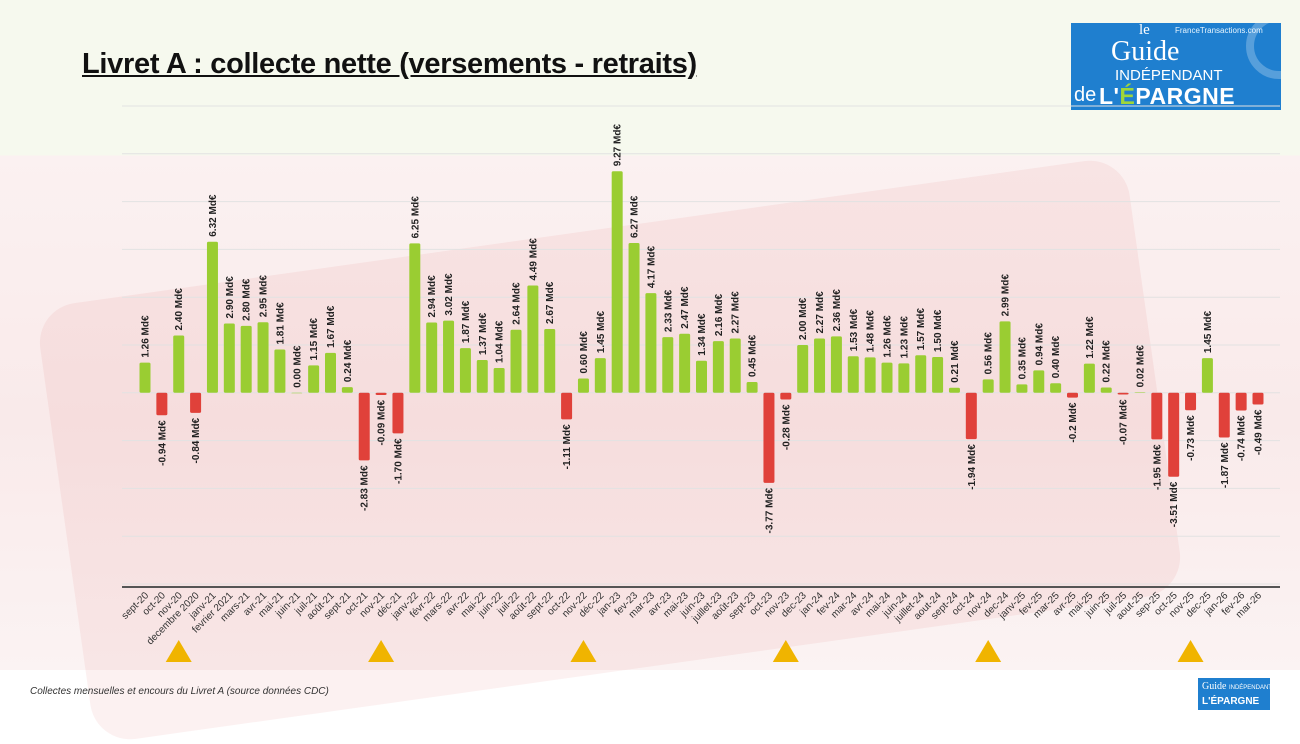 This screenshot has height=744, width=1300. I want to click on data-label: 1.15 Md€, so click(314, 339).